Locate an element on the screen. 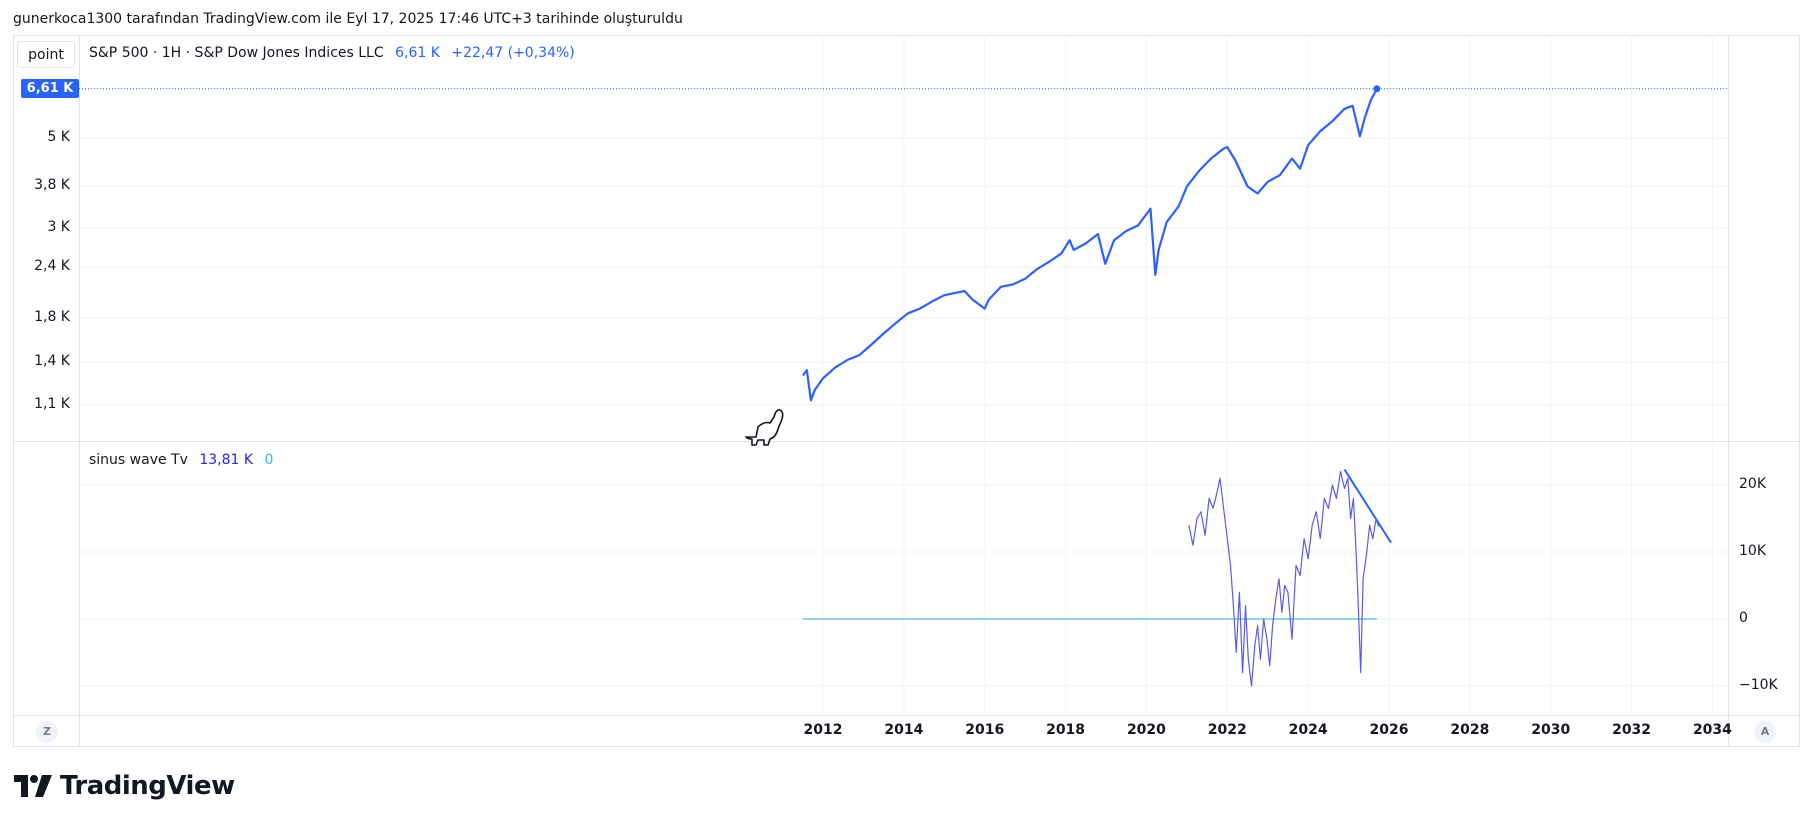 This screenshot has width=1813, height=824. time-axis-tick-label: 2030 is located at coordinates (1551, 730).